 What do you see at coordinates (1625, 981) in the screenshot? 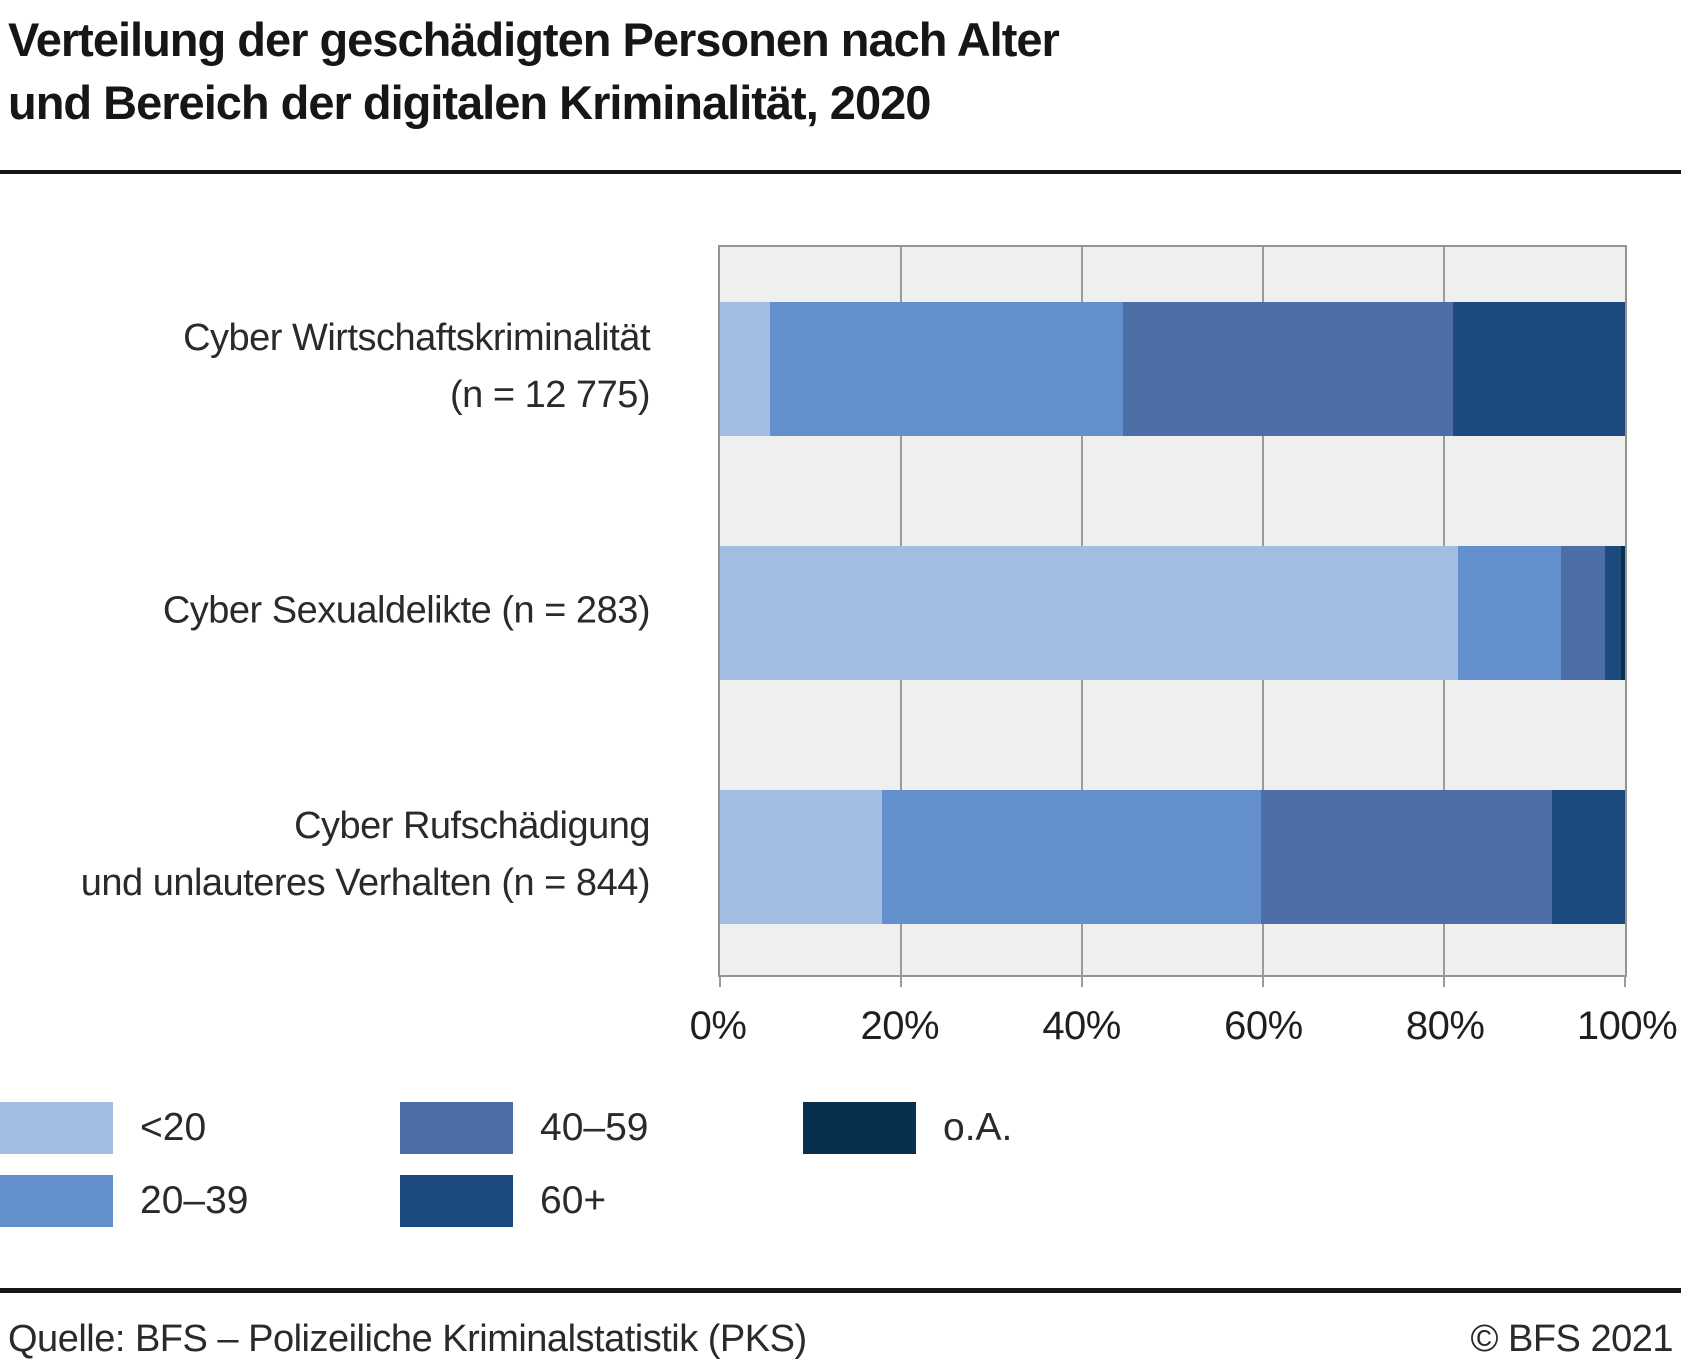
I see `x-tick-100pct` at bounding box center [1625, 981].